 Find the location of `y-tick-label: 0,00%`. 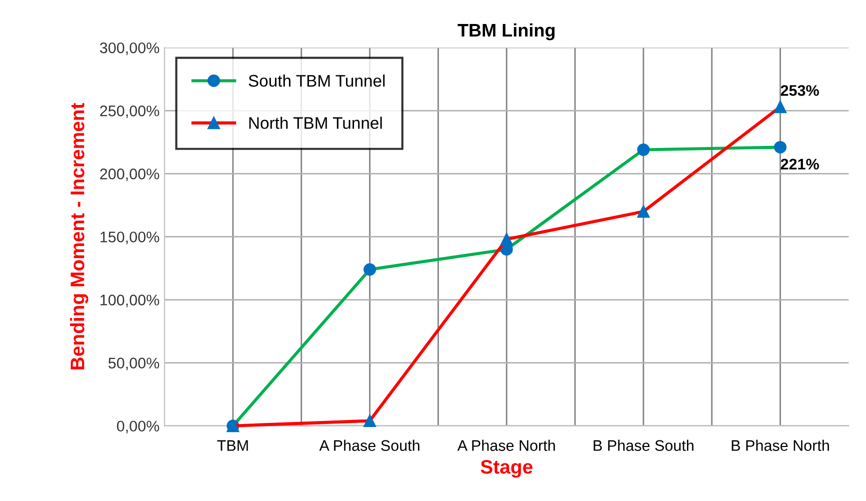

y-tick-label: 0,00% is located at coordinates (138, 427).